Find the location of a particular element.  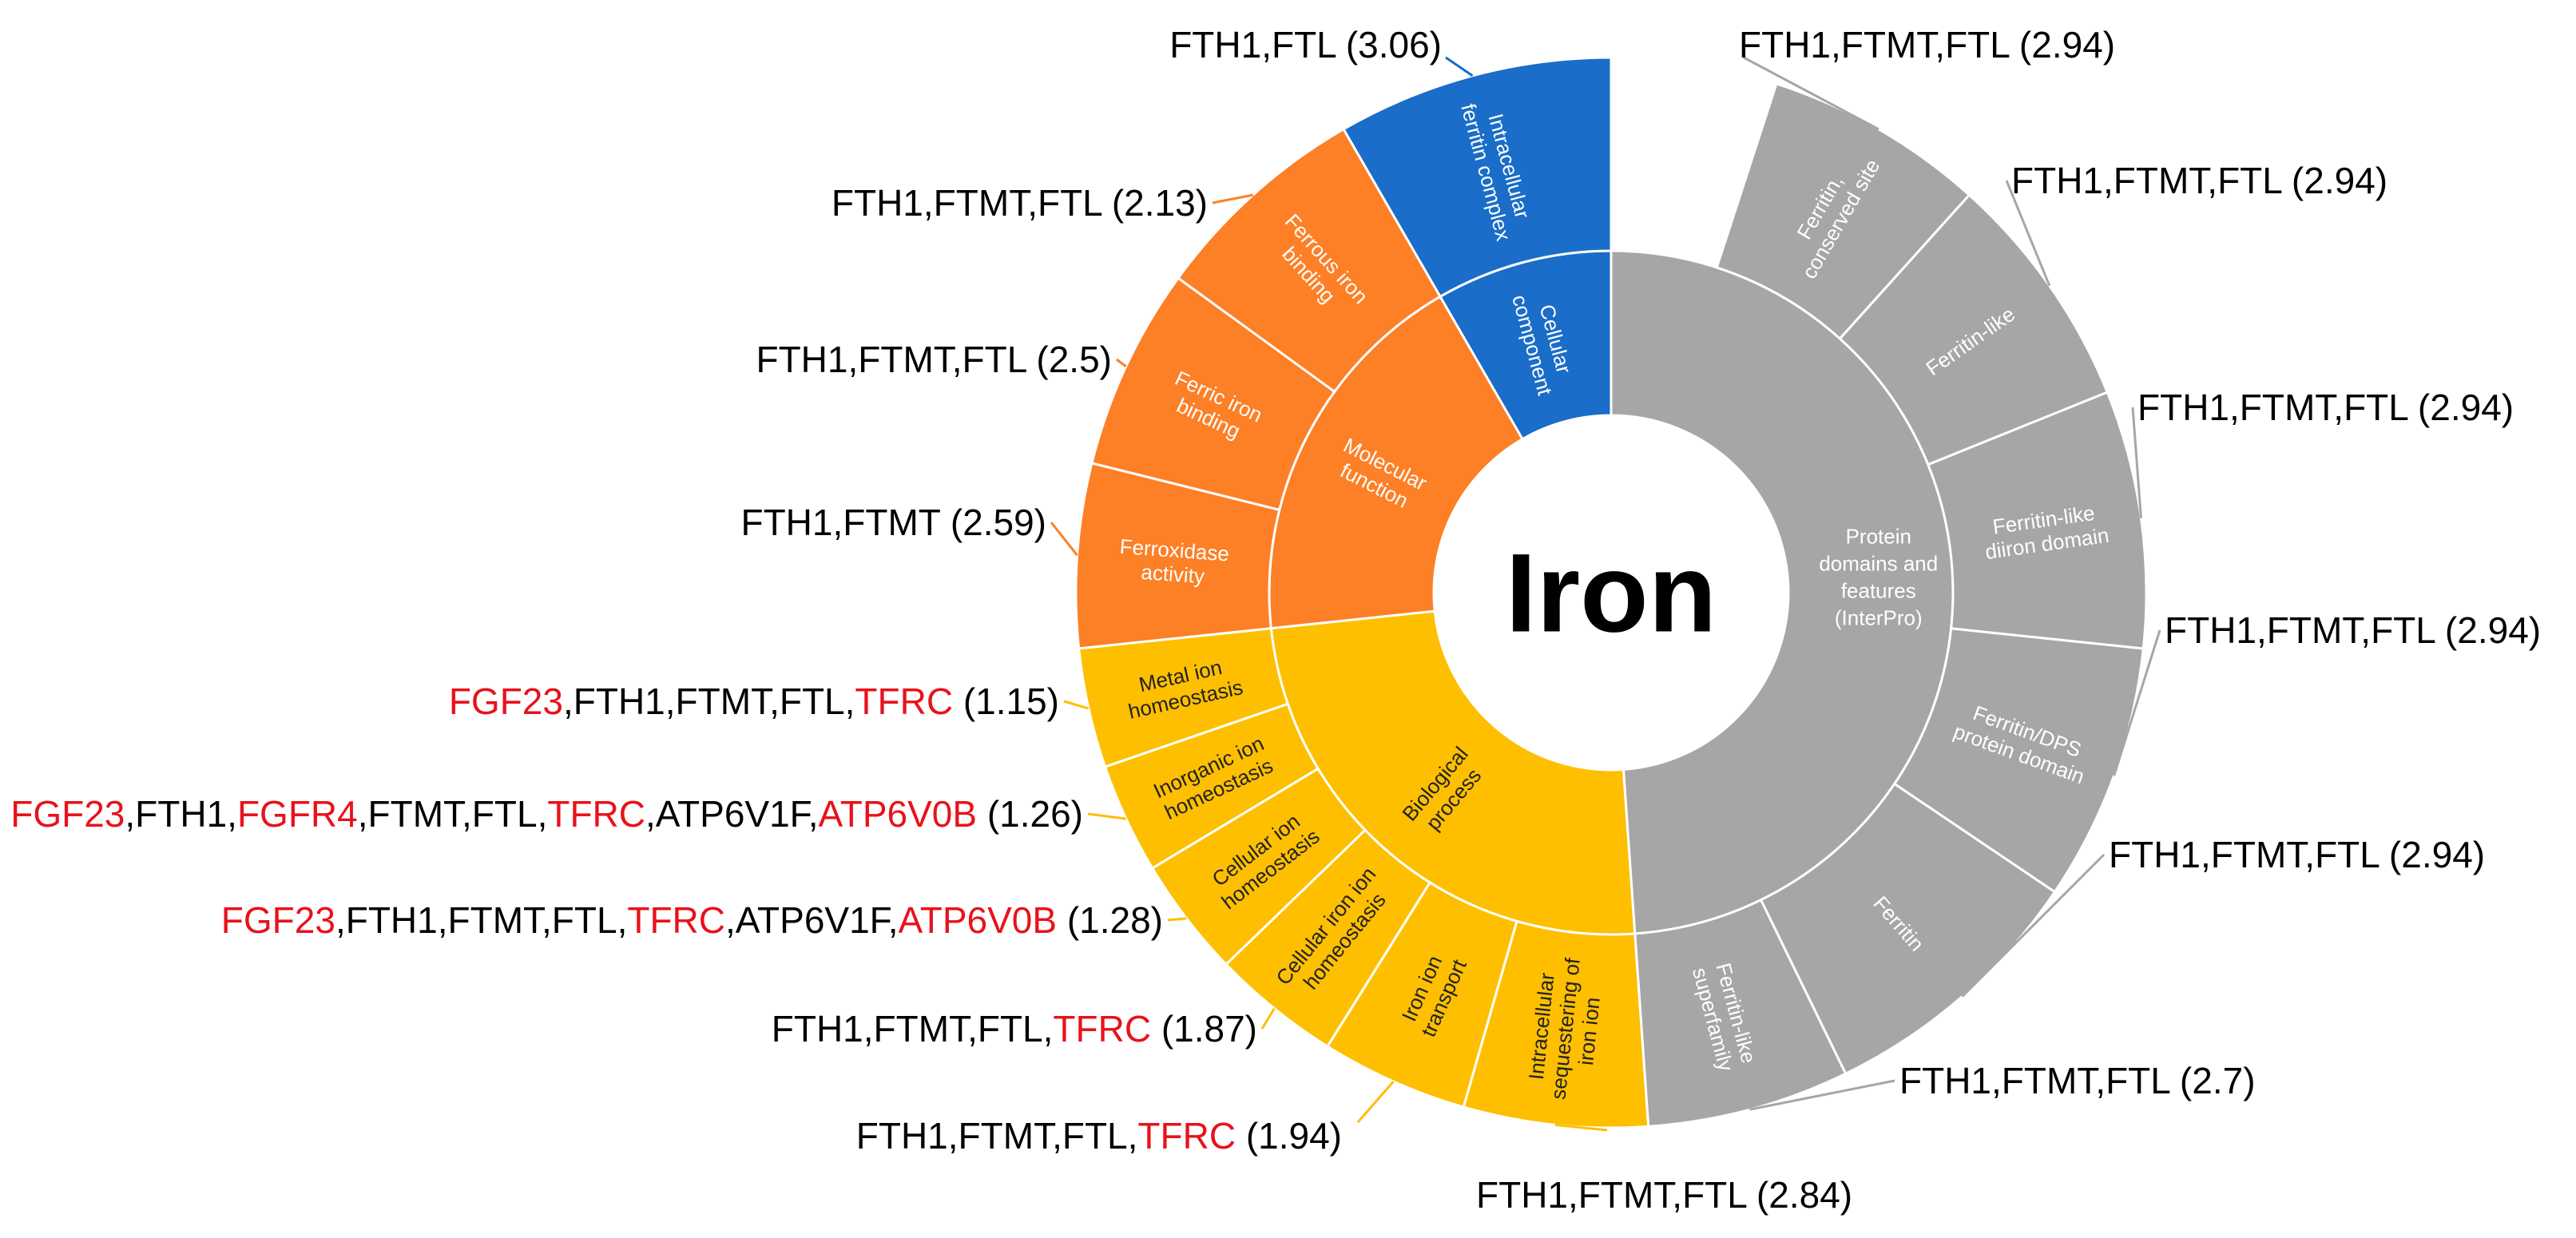

outer-segment-ferrous-iron-binding is located at coordinates (1309, 260).